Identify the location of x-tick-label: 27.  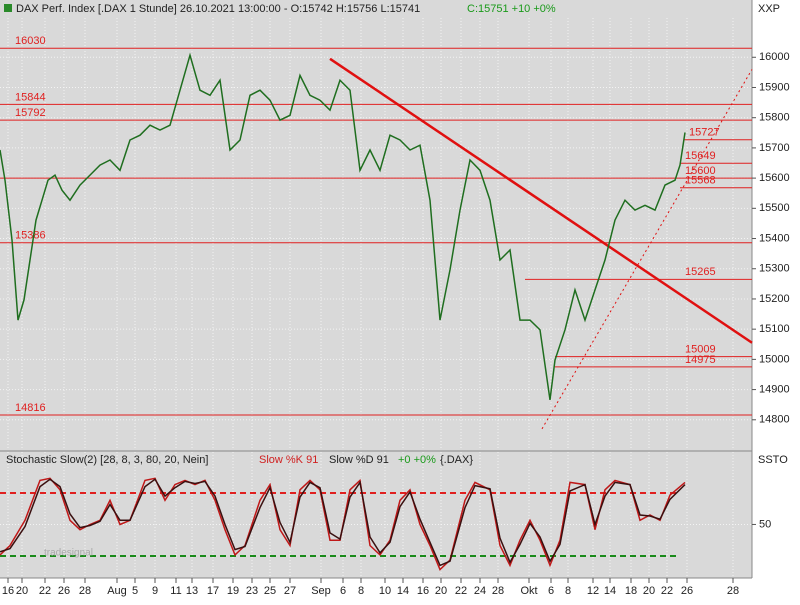
(290, 591).